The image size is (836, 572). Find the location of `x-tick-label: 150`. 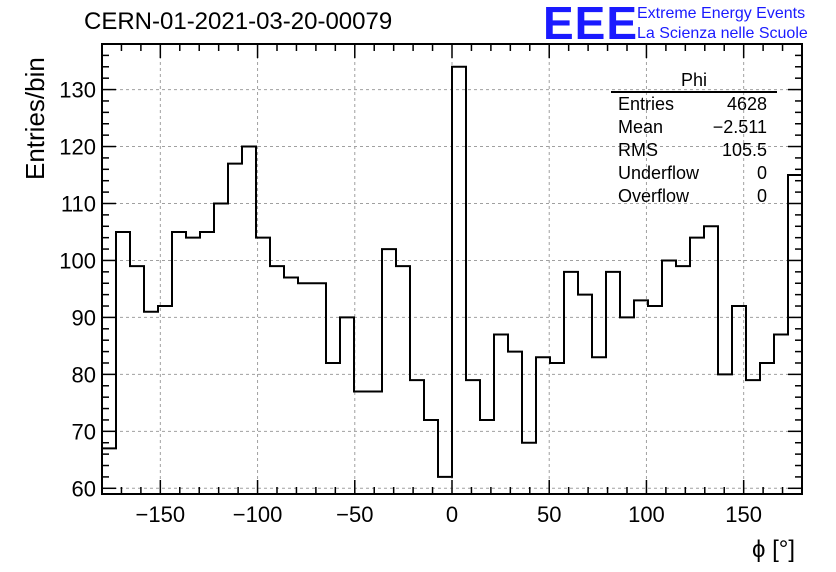

x-tick-label: 150 is located at coordinates (743, 514).